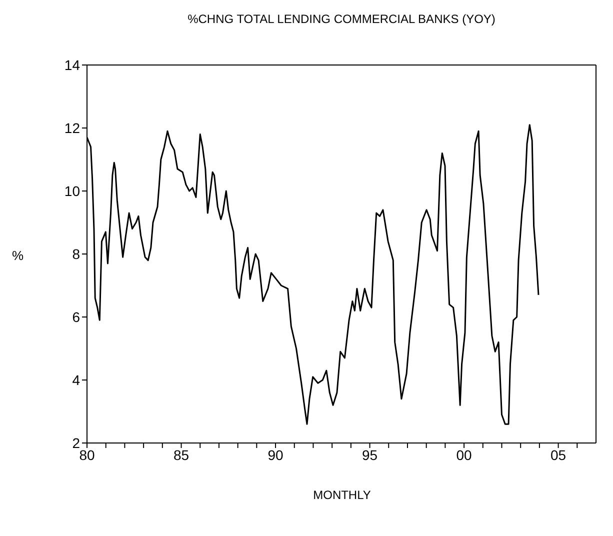 This screenshot has width=613, height=536. What do you see at coordinates (342, 495) in the screenshot?
I see `x-axis-title: MONTHLY` at bounding box center [342, 495].